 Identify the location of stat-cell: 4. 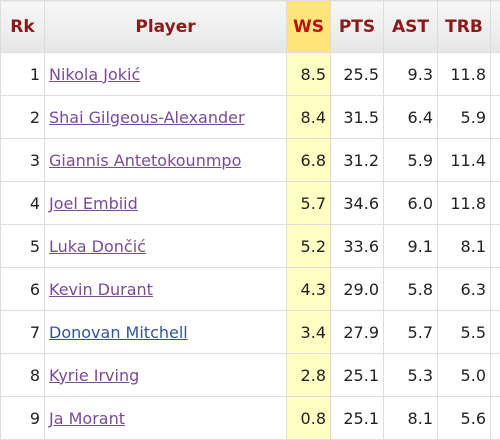
(22, 203).